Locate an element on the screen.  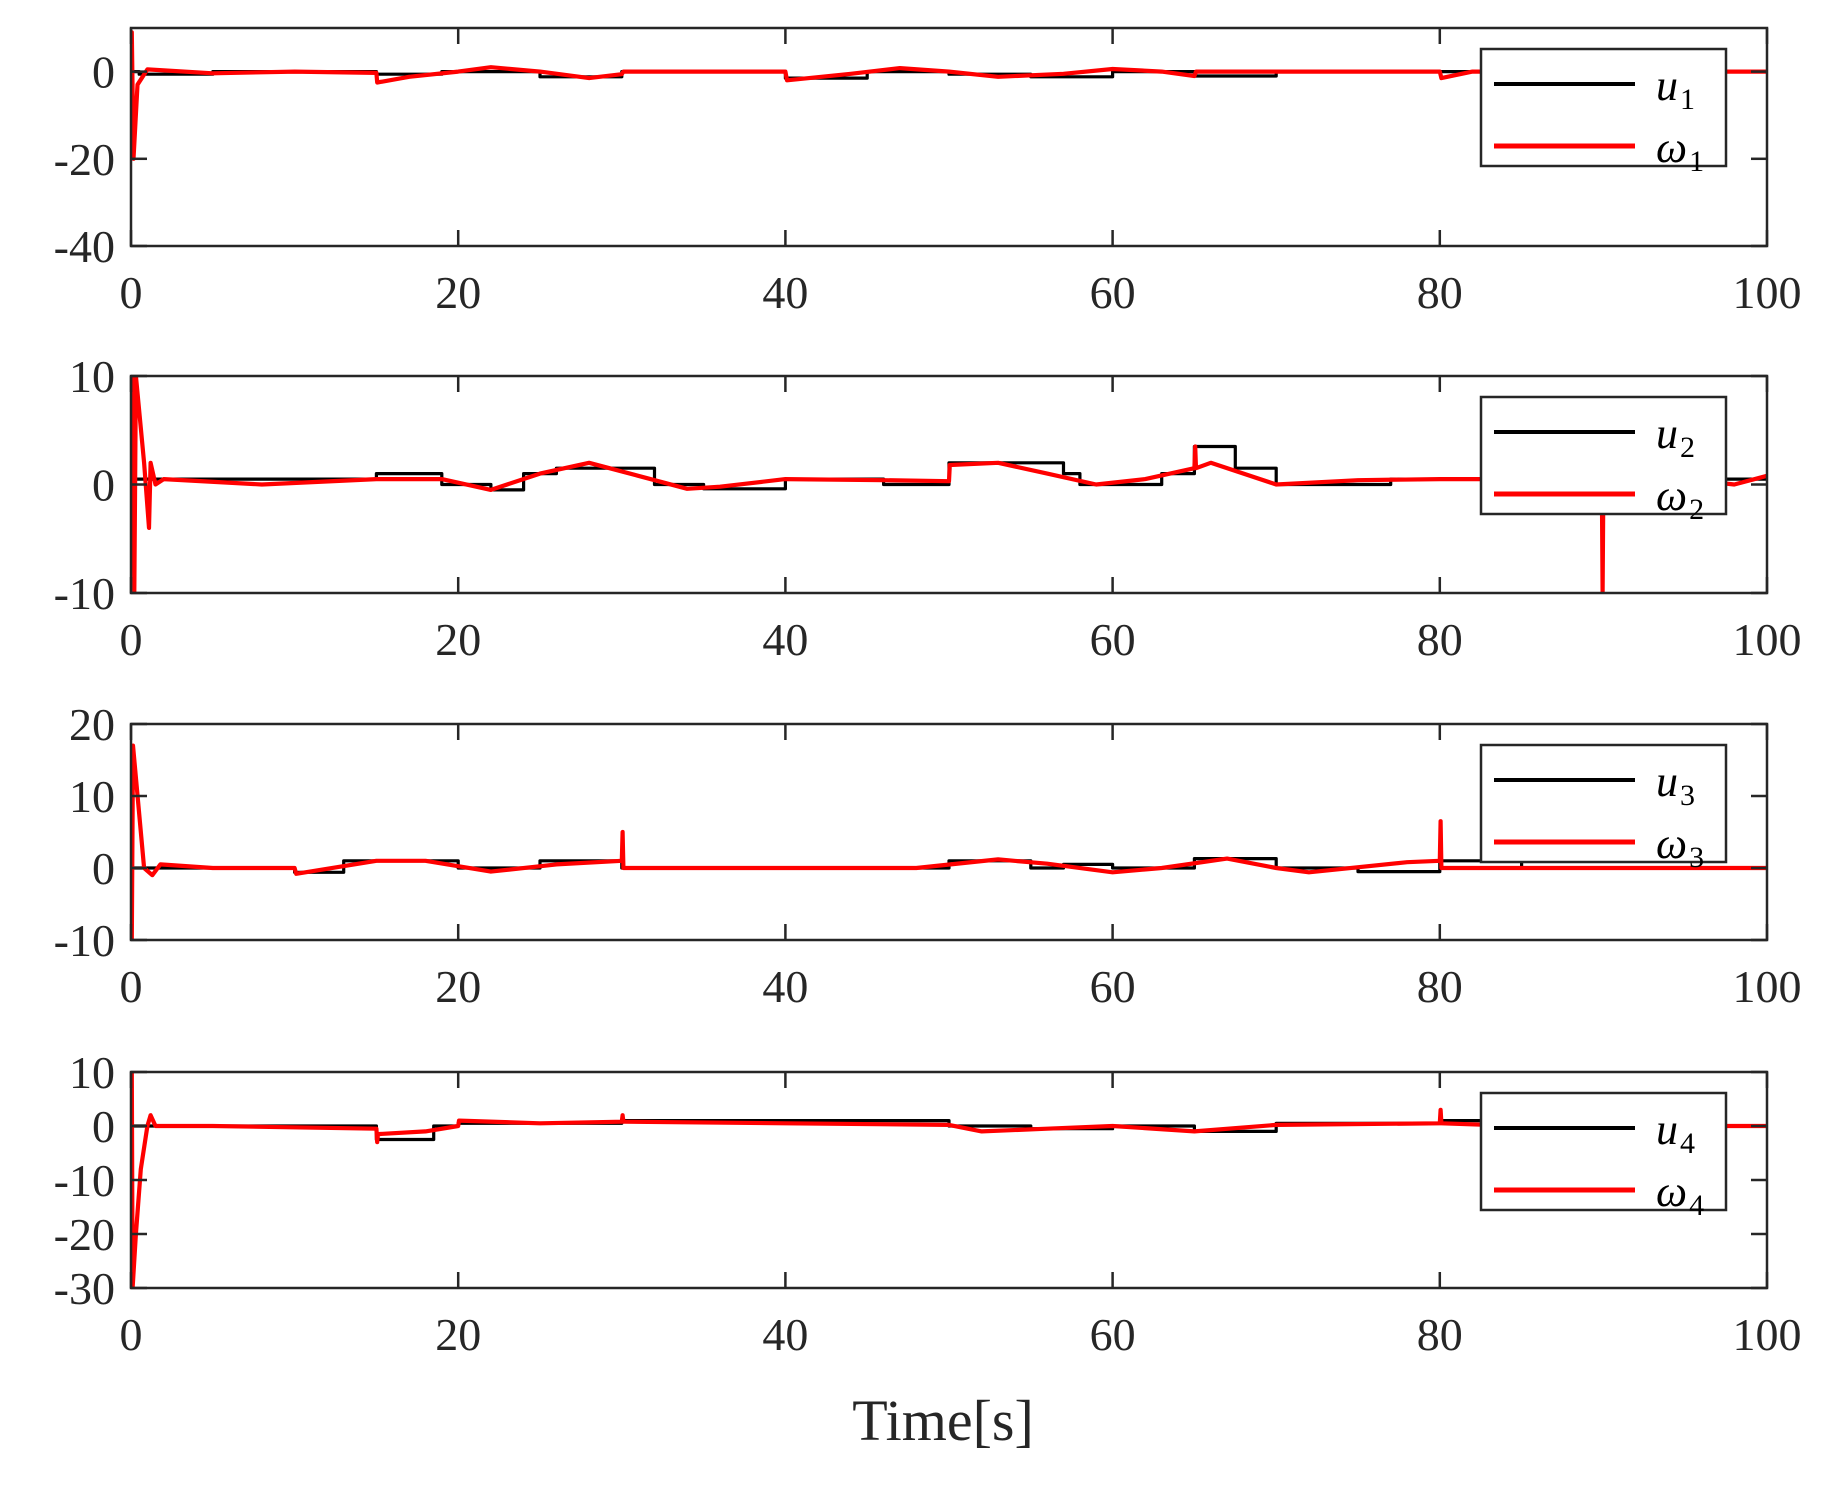
legend-entry: ω2 is located at coordinates (1680, 498).